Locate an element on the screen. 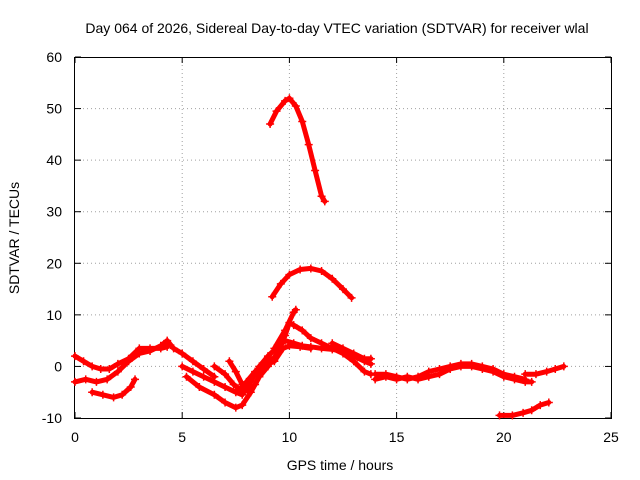 The height and width of the screenshot is (480, 640). y-tick-label: 0 is located at coordinates (58, 366).